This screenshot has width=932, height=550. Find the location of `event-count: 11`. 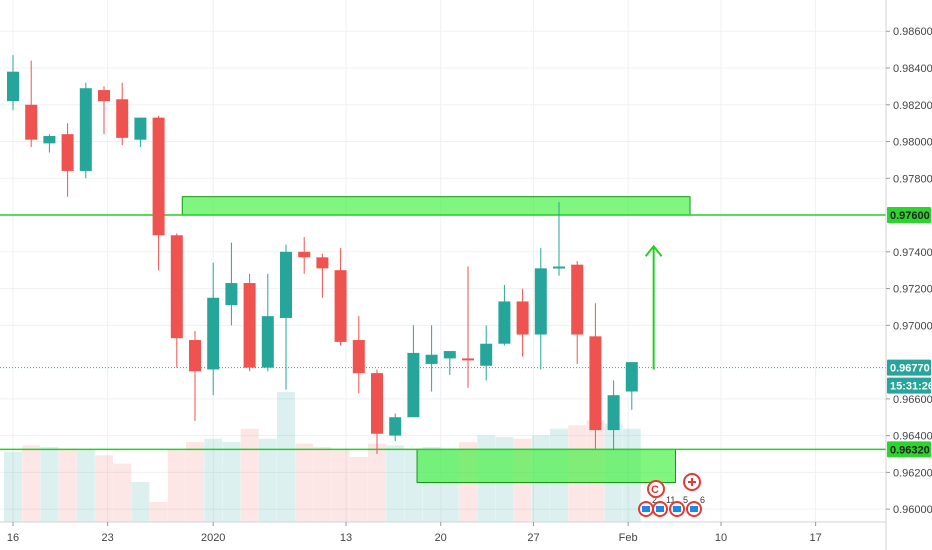

event-count: 11 is located at coordinates (670, 500).